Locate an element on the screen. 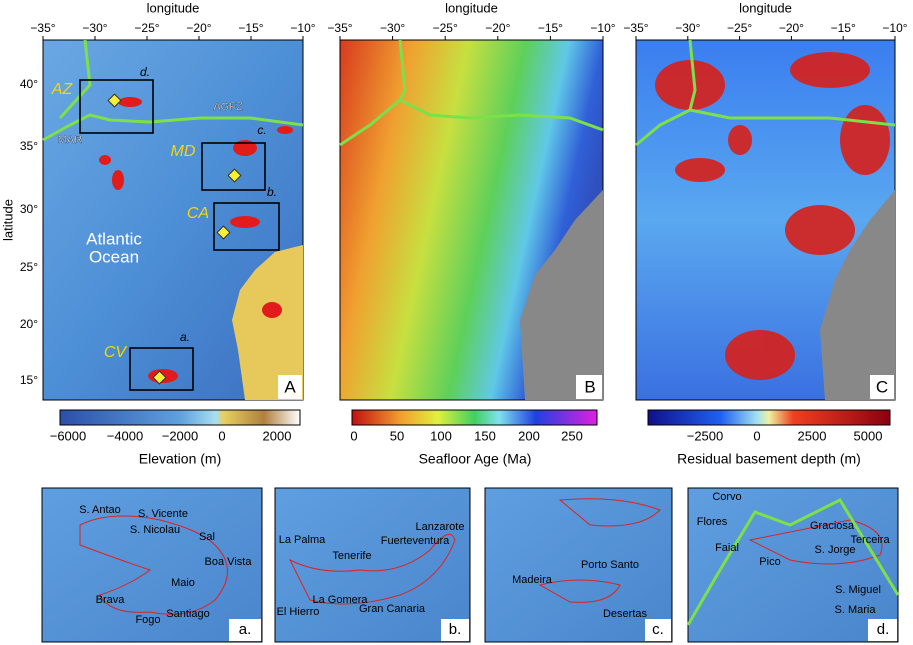 The height and width of the screenshot is (645, 913). colorbar-title: Seafloor Age (Ma) is located at coordinates (475, 459).